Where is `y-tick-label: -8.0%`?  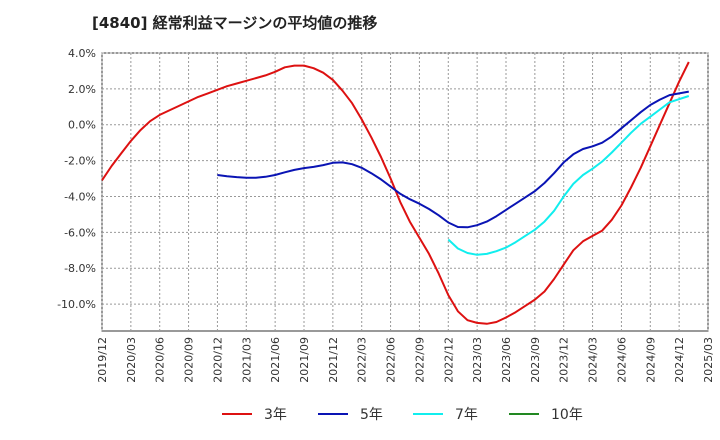 y-tick-label: -8.0% is located at coordinates (80, 268).